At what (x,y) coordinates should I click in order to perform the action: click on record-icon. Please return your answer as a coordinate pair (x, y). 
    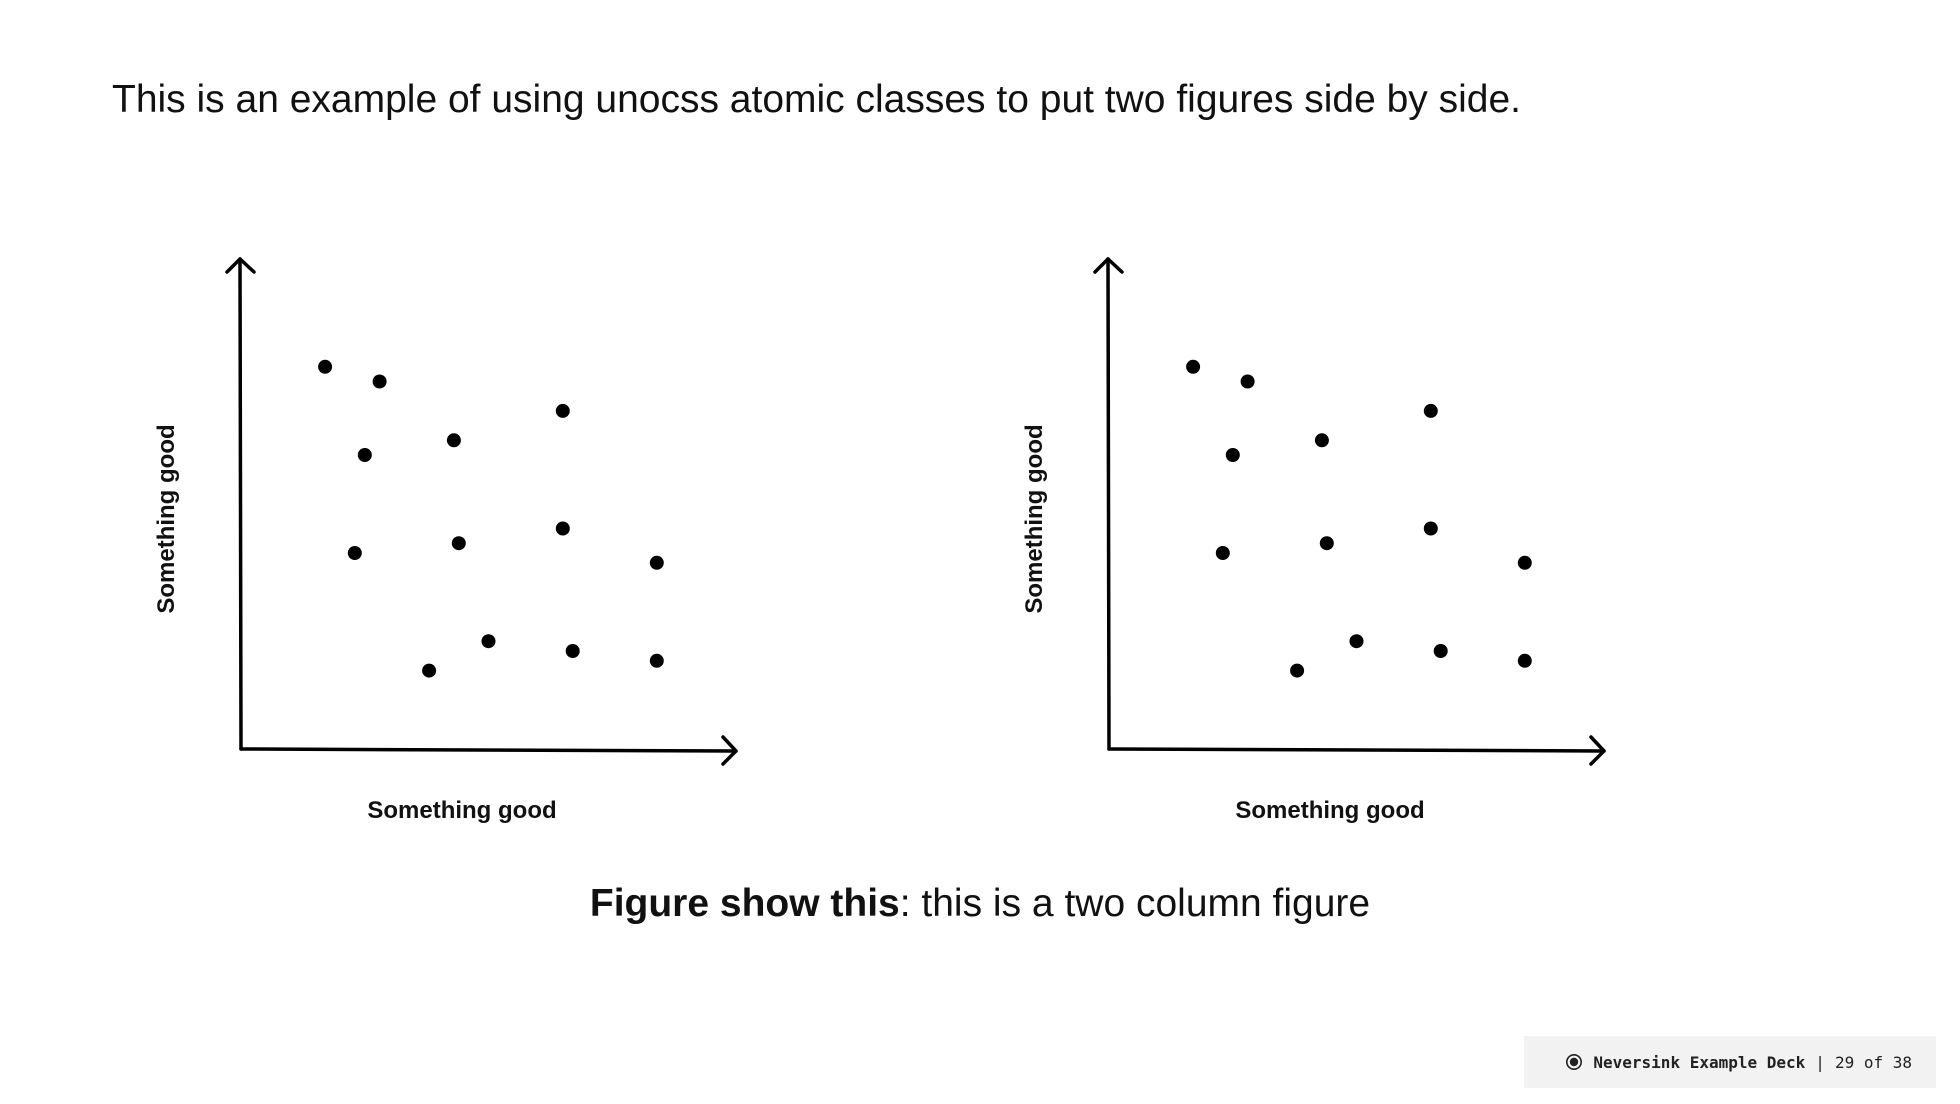
    Looking at the image, I should click on (1574, 1062).